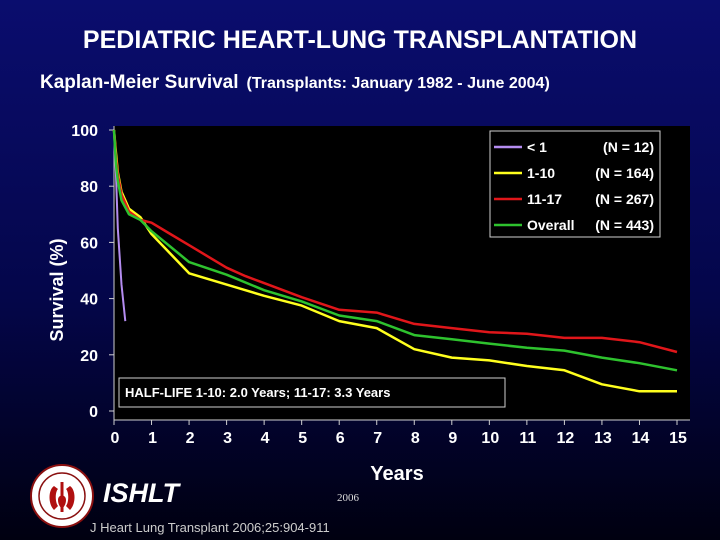  What do you see at coordinates (89, 243) in the screenshot?
I see `y-tick-label: 60` at bounding box center [89, 243].